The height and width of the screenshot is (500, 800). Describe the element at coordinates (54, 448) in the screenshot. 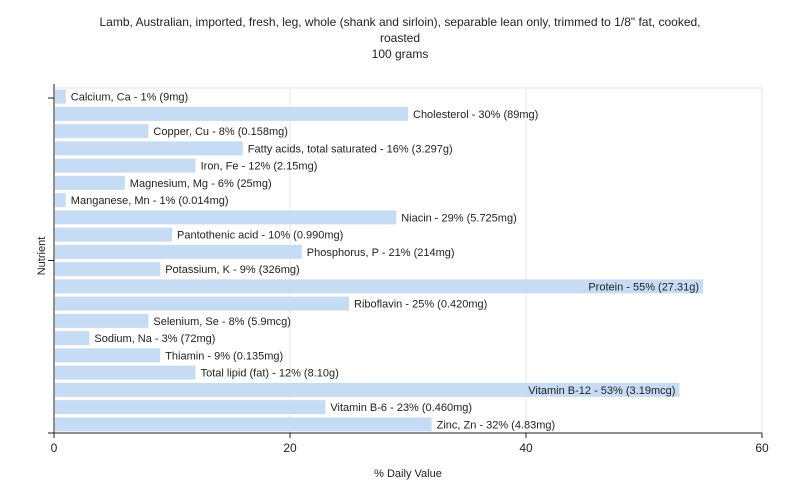

I see `x-tick-label: 0` at that location.